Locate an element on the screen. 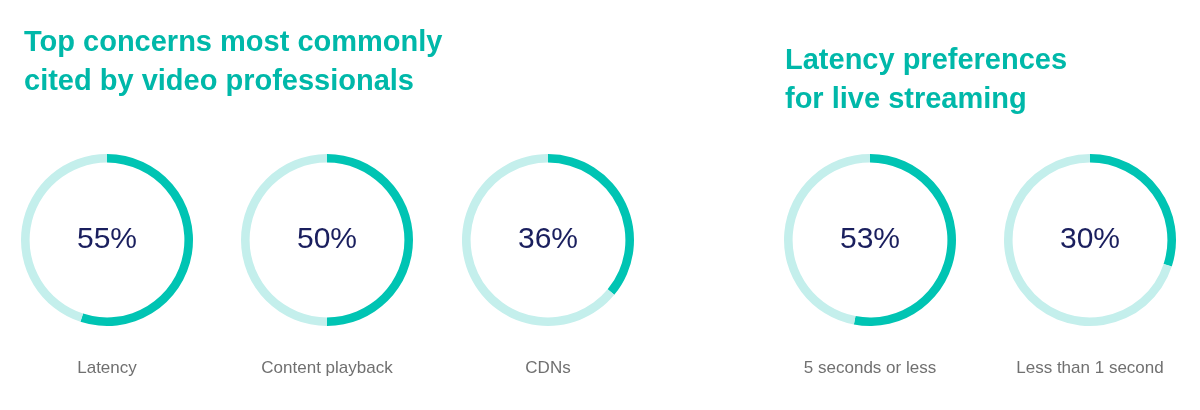 The height and width of the screenshot is (410, 1200). chart-title: Top concerns most commonly cited by video professionals is located at coordinates (234, 61).